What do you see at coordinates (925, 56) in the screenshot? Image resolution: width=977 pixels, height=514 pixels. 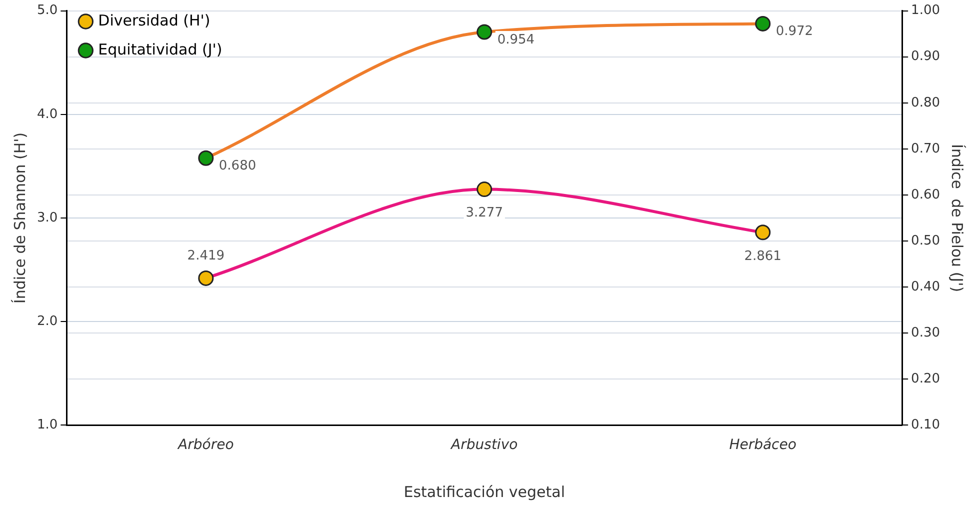 I see `y2-tick-label: 0.90` at bounding box center [925, 56].